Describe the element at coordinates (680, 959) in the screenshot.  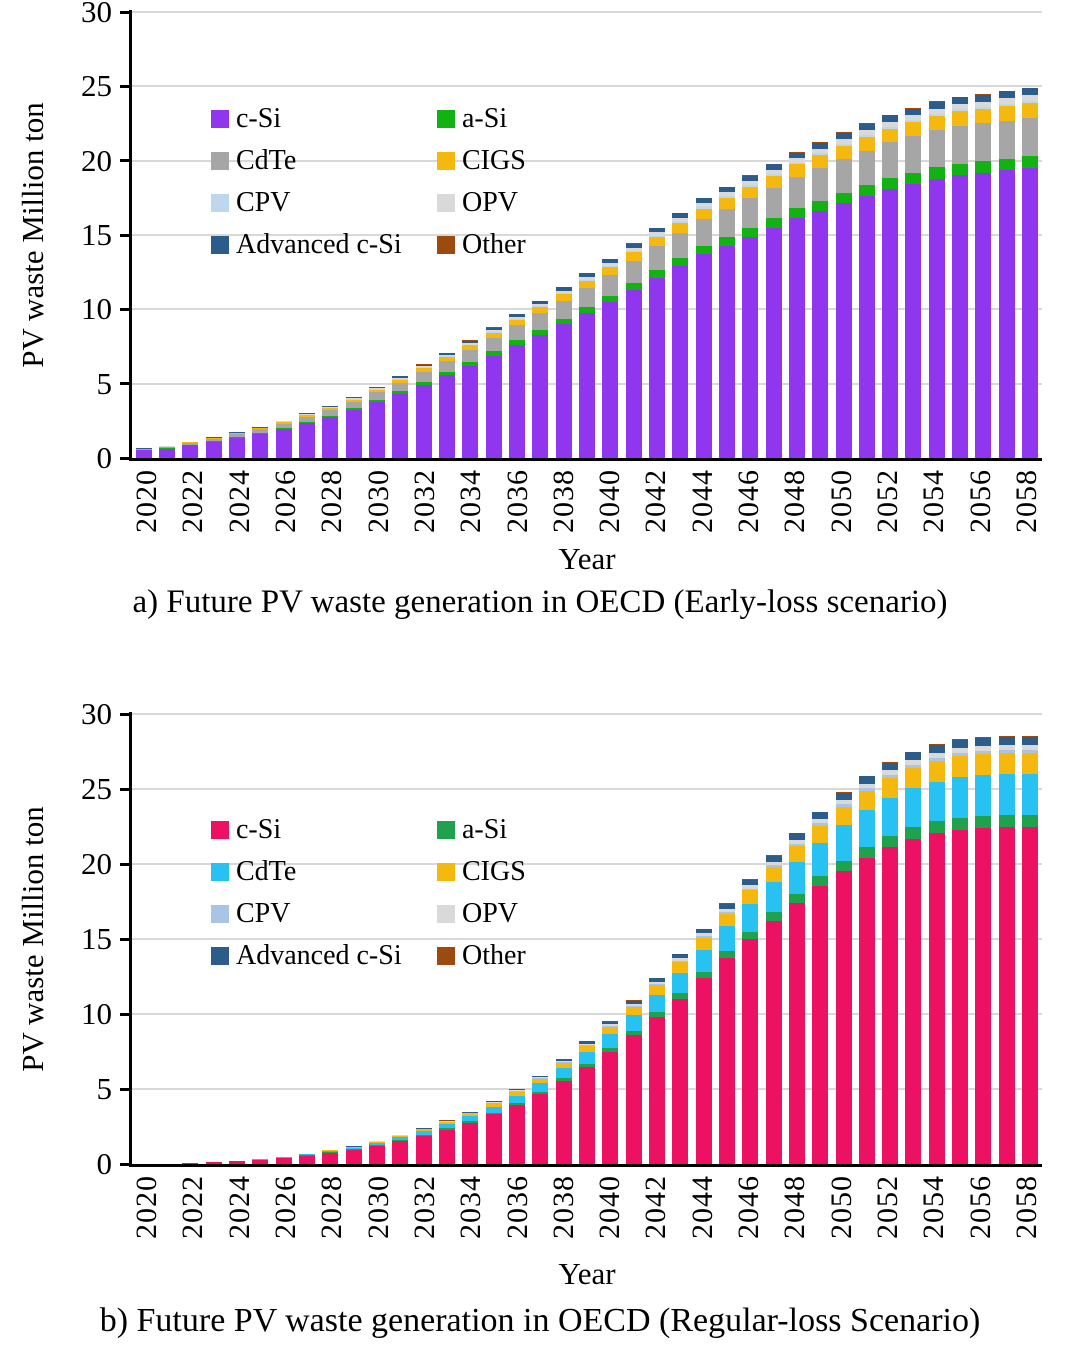
I see `bar-segment-2043-OPV` at that location.